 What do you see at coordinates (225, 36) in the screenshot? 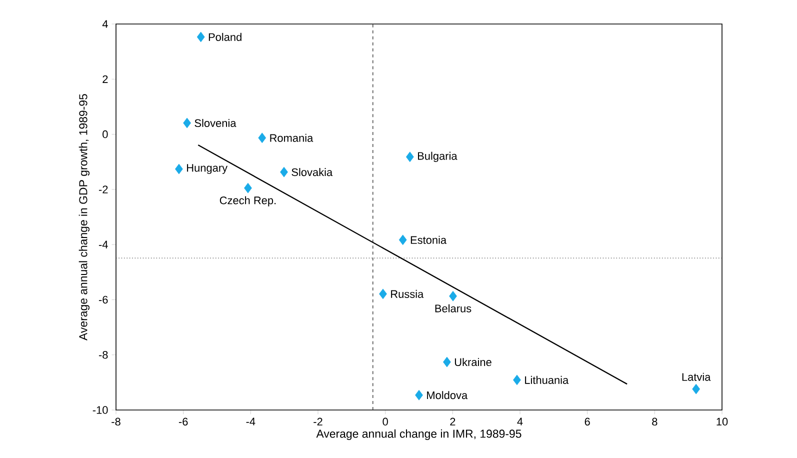
I see `annotation: Poland` at bounding box center [225, 36].